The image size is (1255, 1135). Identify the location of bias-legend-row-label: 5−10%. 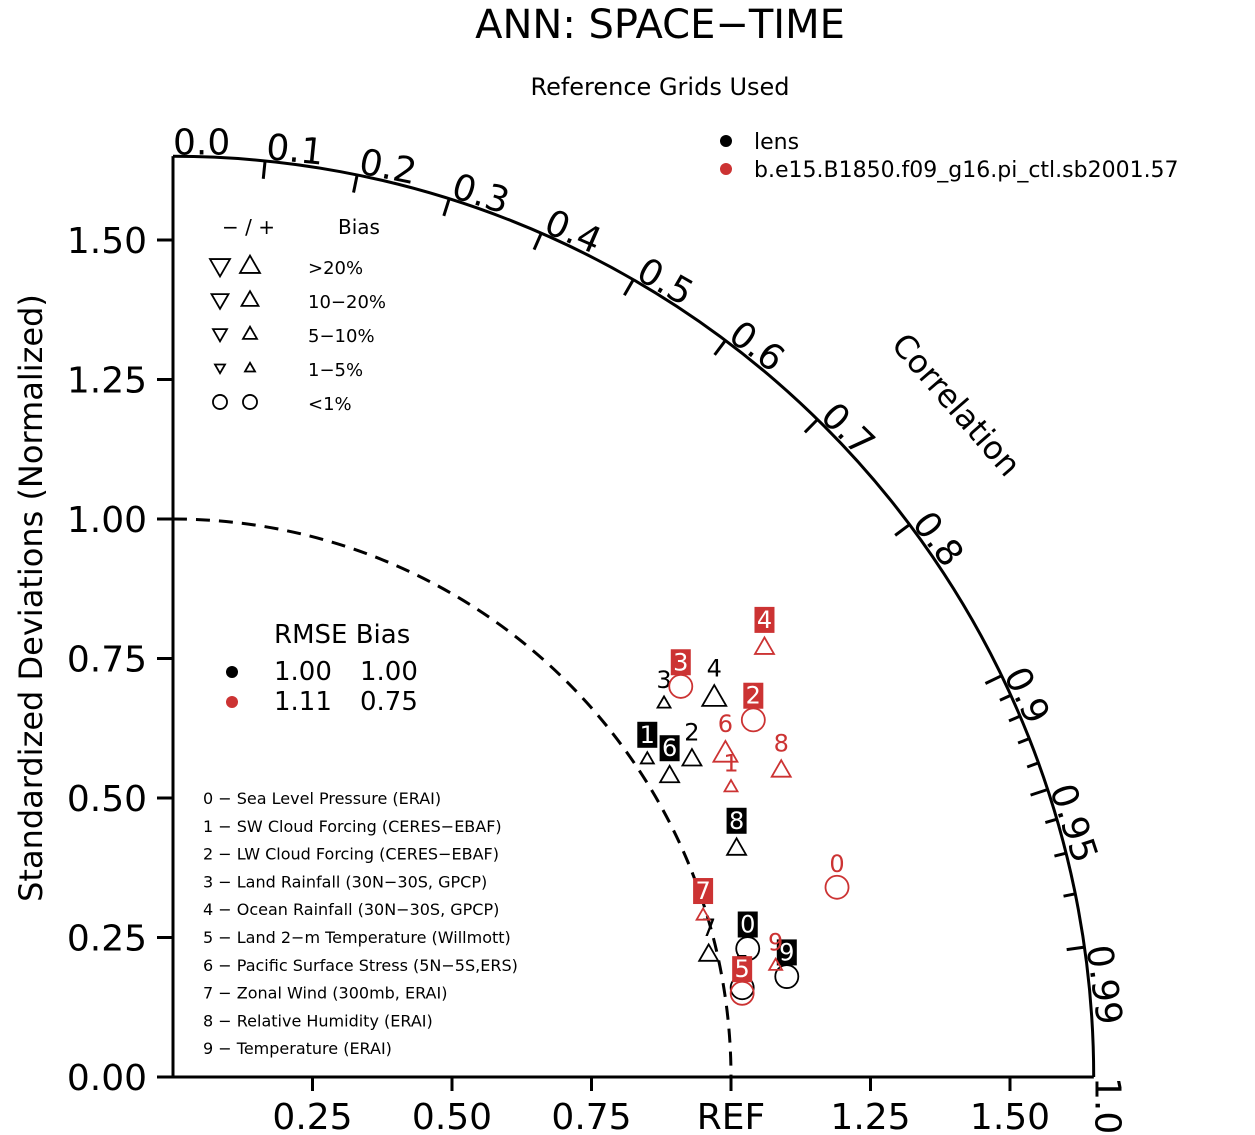
(341, 336).